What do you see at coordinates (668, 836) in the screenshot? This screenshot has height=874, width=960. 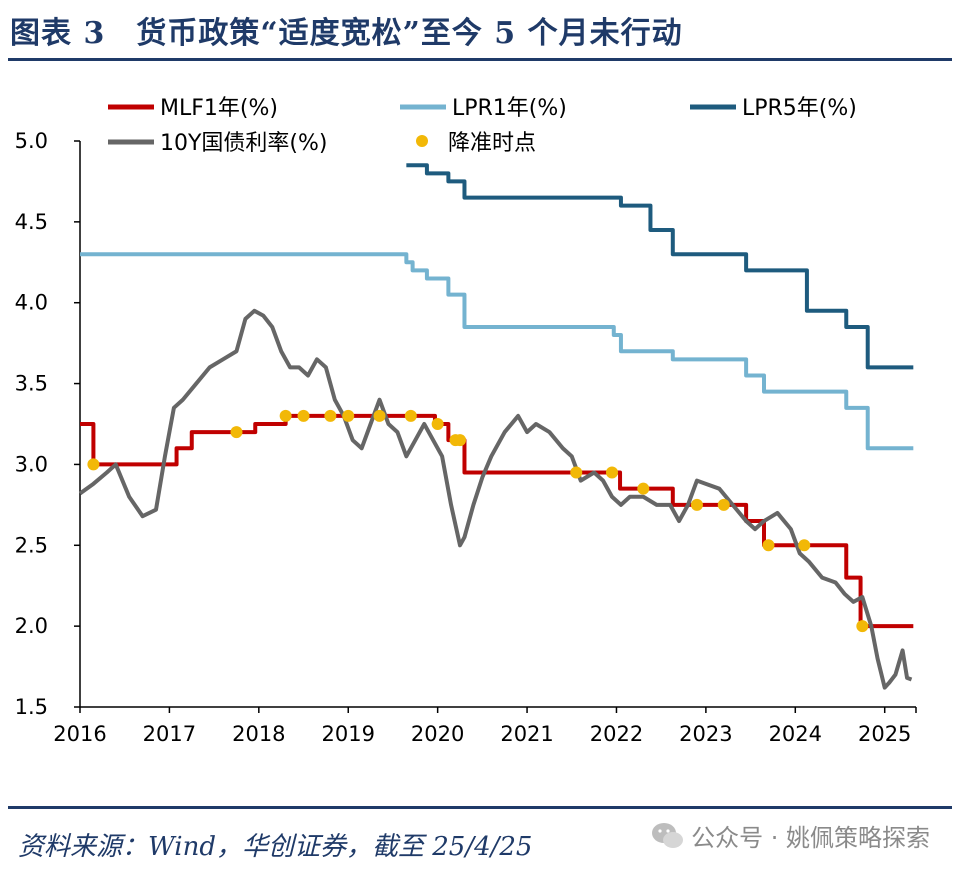 I see `wechat-icon` at bounding box center [668, 836].